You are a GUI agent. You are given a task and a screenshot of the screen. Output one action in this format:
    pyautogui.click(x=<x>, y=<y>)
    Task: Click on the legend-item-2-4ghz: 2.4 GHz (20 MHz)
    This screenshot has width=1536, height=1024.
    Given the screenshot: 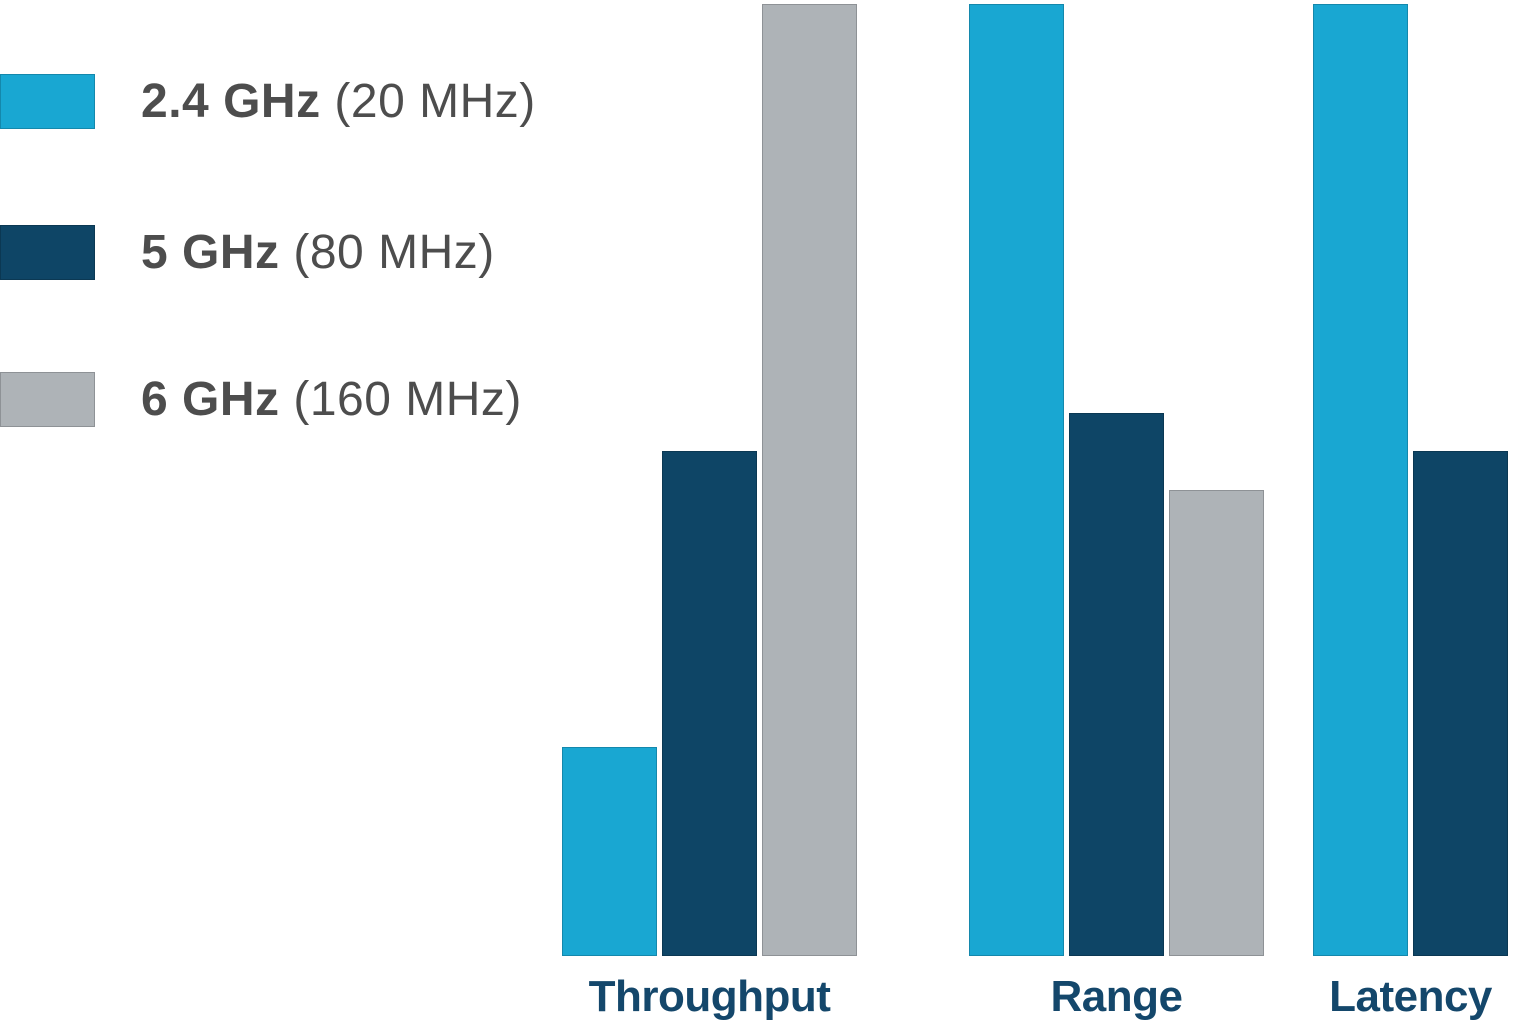 What is the action you would take?
    pyautogui.click(x=268, y=101)
    